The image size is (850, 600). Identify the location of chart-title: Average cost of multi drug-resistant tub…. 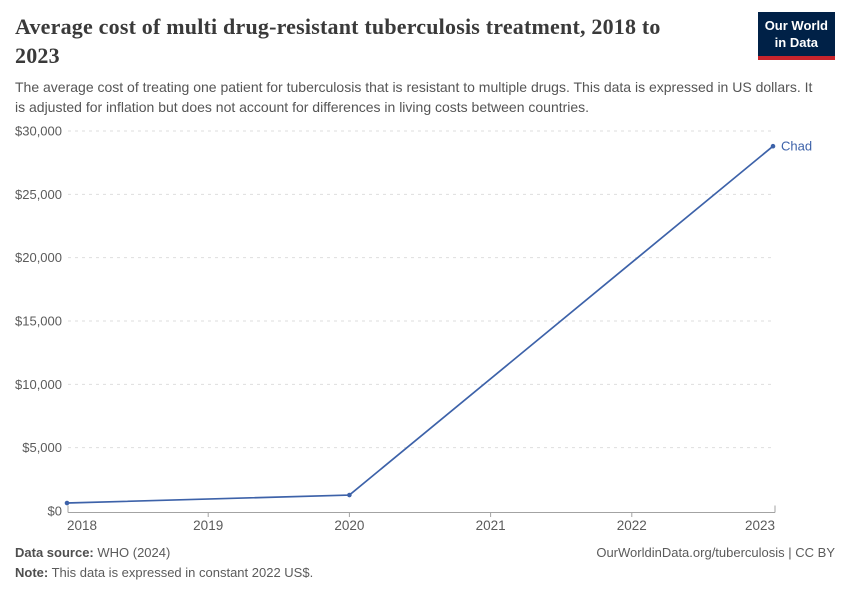
(338, 41).